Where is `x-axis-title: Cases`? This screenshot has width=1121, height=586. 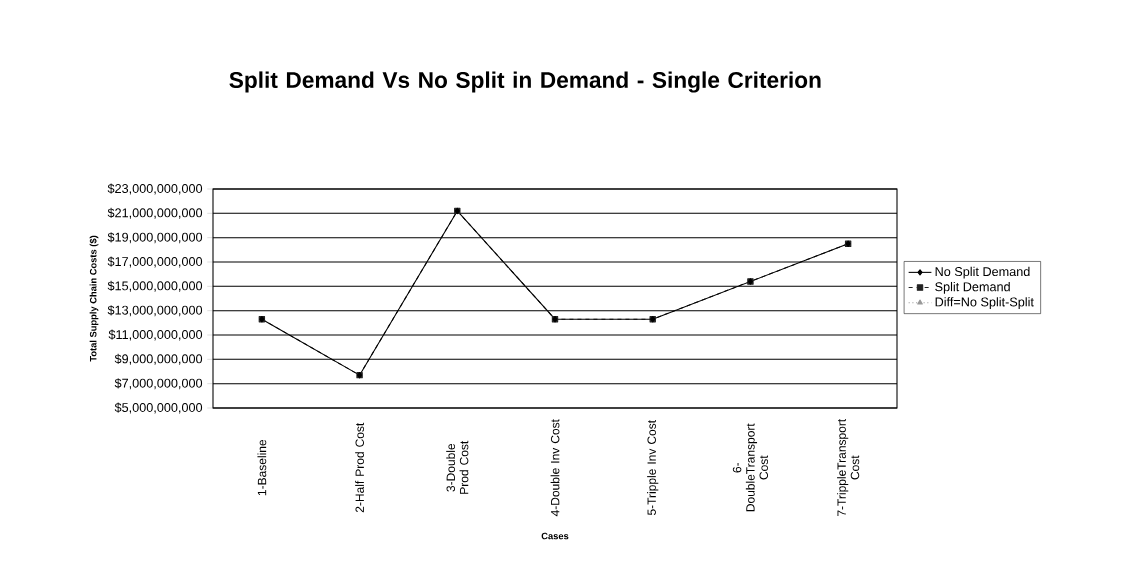
x-axis-title: Cases is located at coordinates (555, 536).